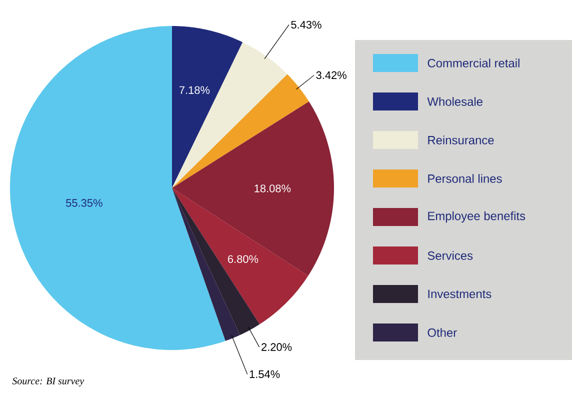  Describe the element at coordinates (48, 382) in the screenshot. I see `text: Source: BI survey` at that location.